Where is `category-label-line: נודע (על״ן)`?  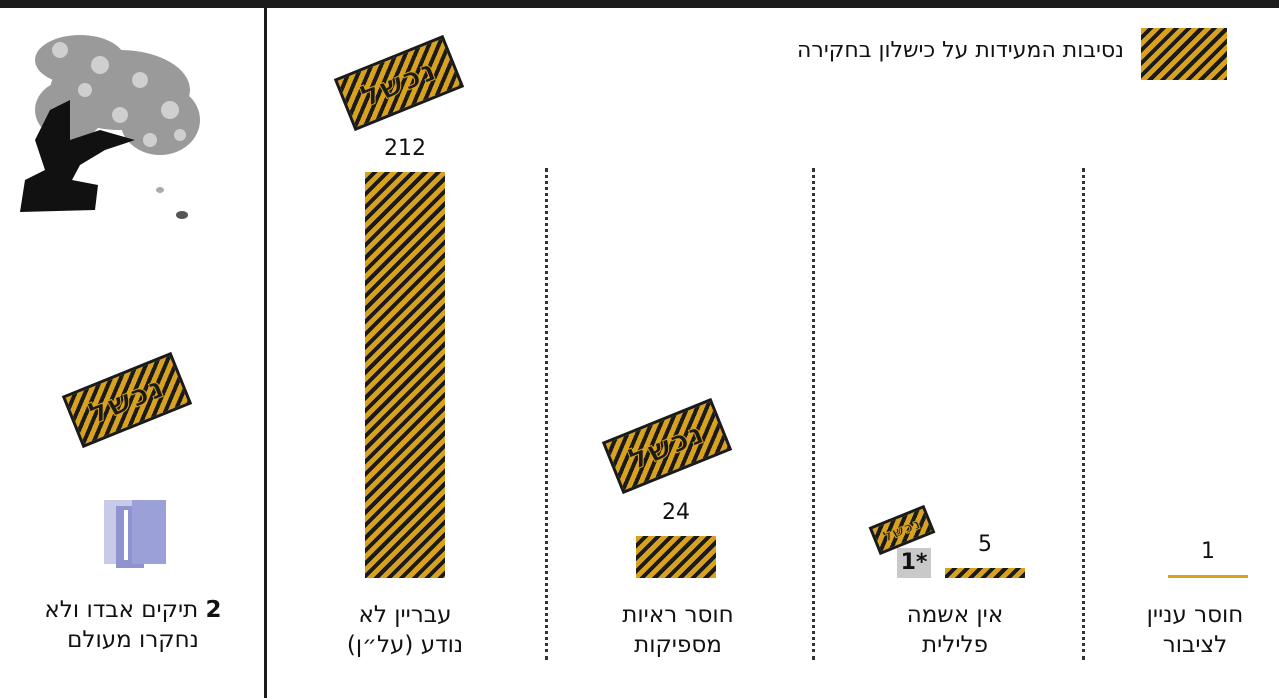 category-label-line: נודע (על״ן) is located at coordinates (405, 645).